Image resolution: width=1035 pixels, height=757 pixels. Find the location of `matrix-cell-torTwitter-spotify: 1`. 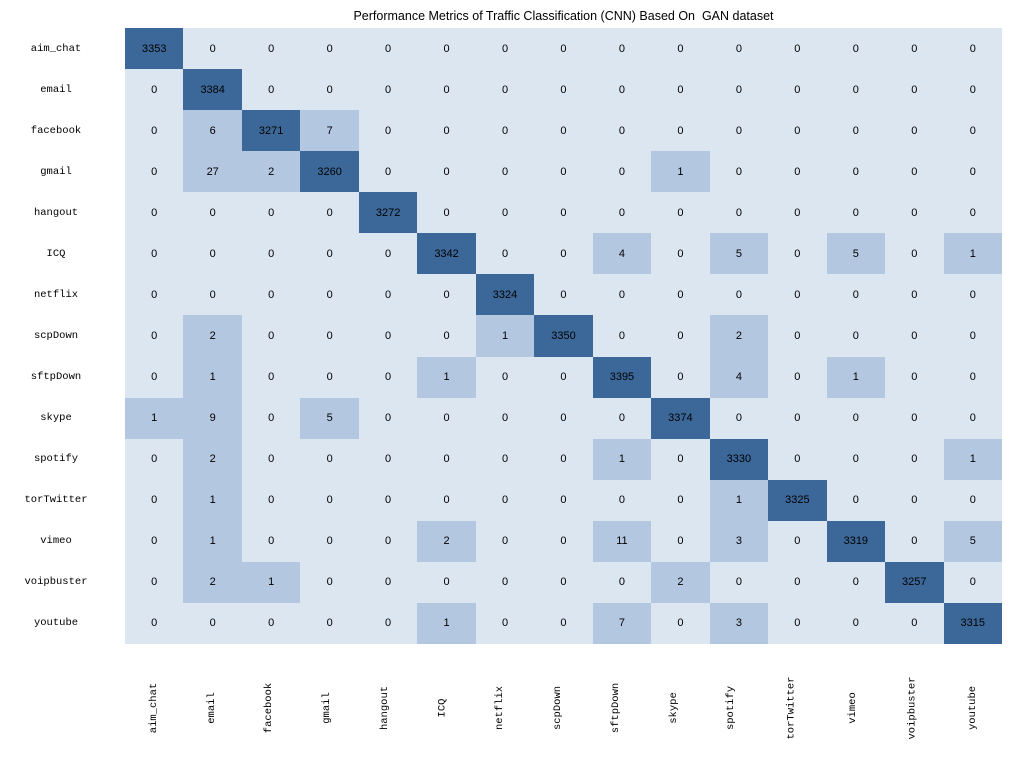

matrix-cell-torTwitter-spotify: 1 is located at coordinates (739, 500).